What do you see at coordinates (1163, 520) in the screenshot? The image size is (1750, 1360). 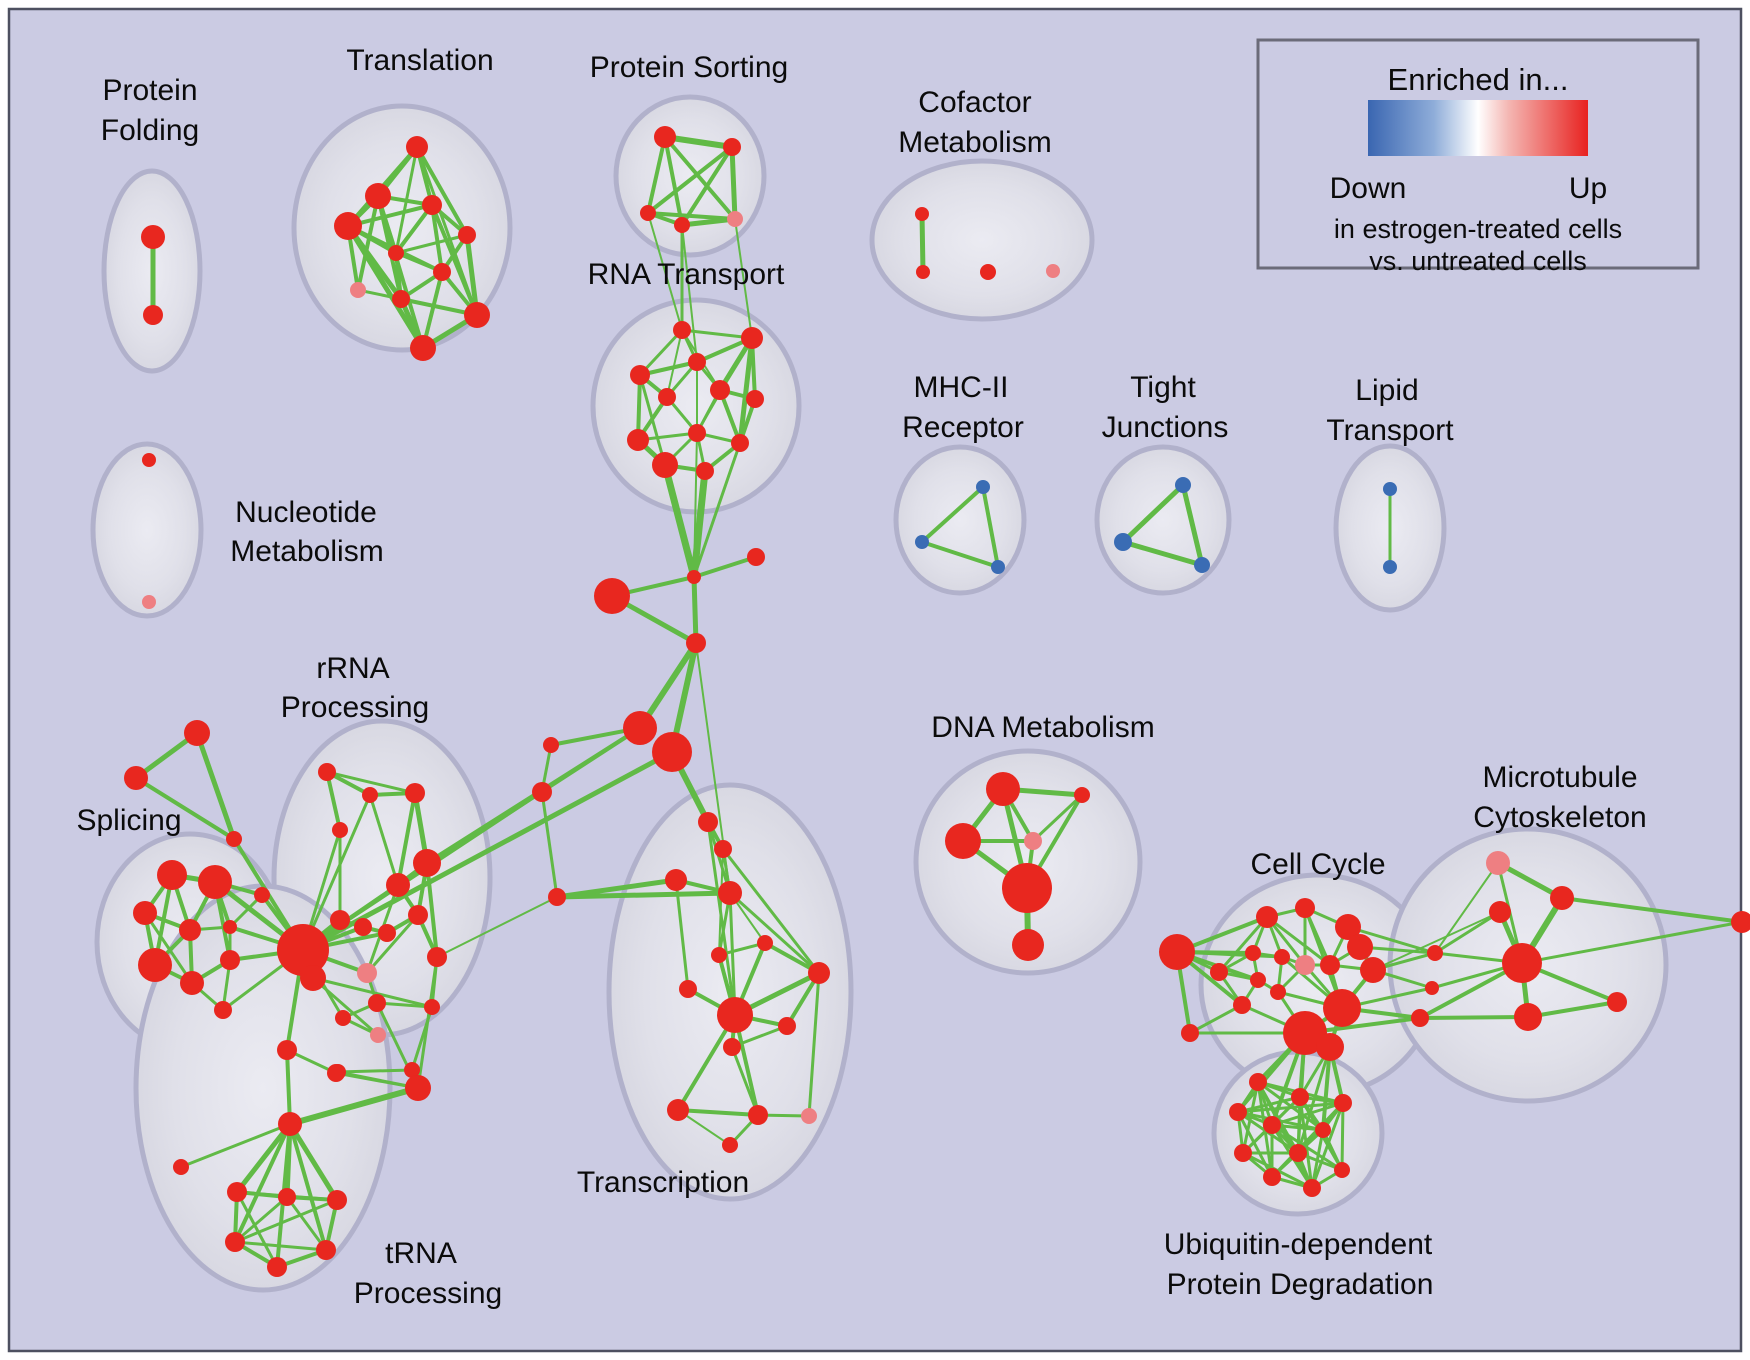 I see `cluster-ellipse-tight-junctions` at bounding box center [1163, 520].